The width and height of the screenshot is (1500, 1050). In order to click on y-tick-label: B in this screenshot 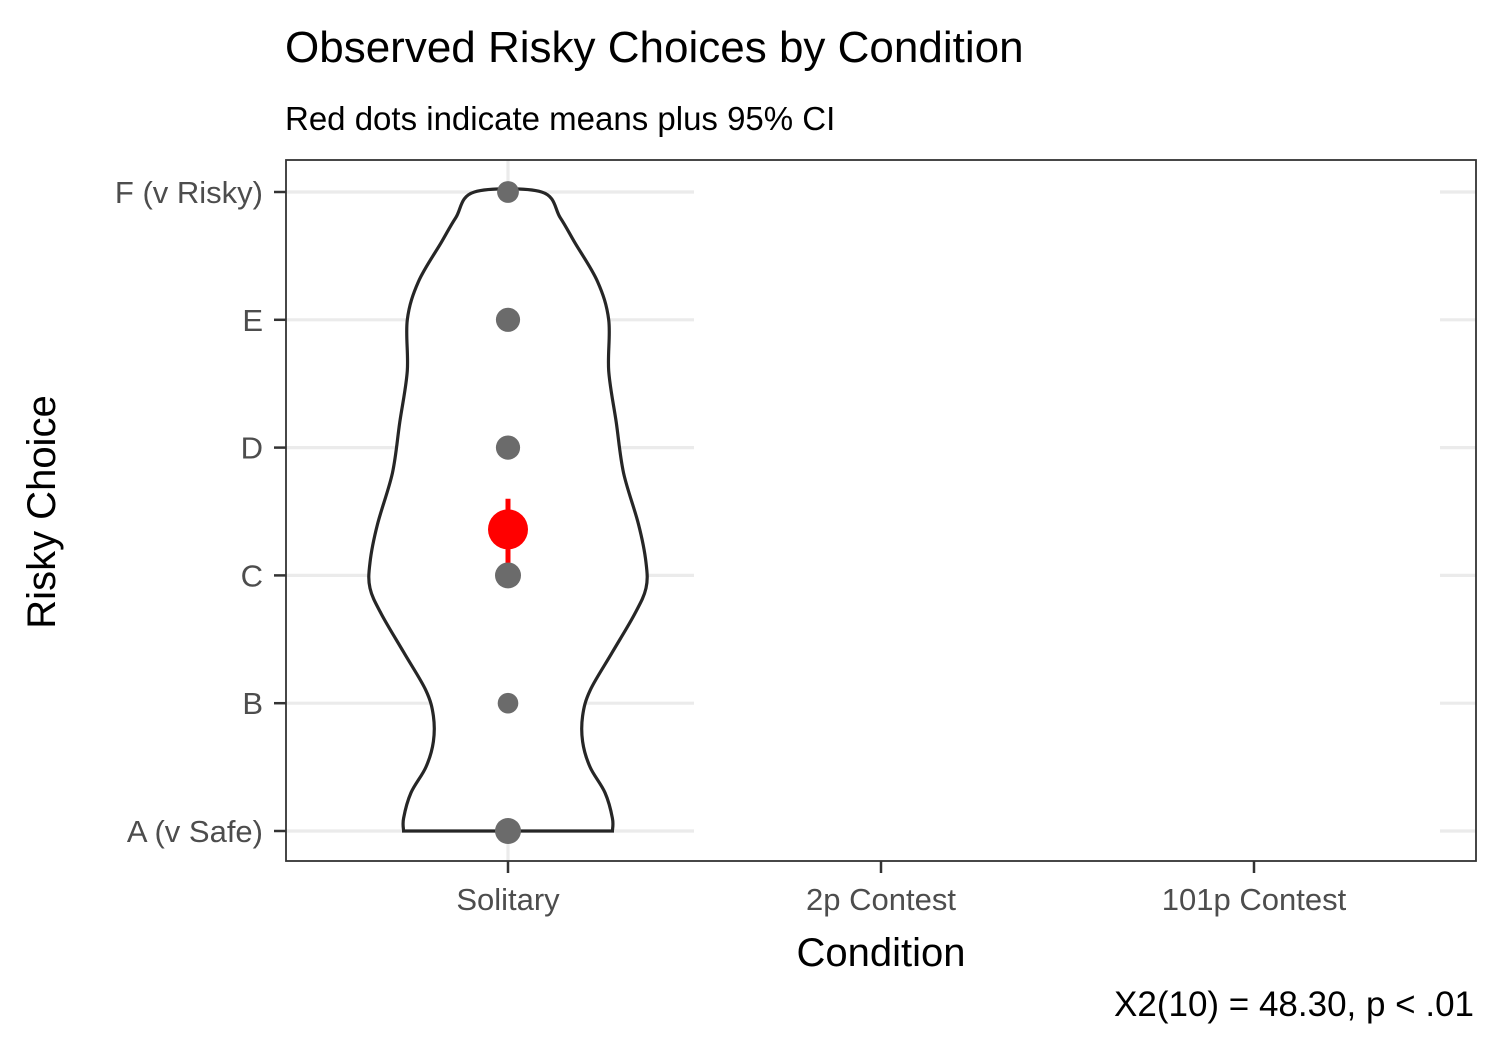, I will do `click(252, 703)`.